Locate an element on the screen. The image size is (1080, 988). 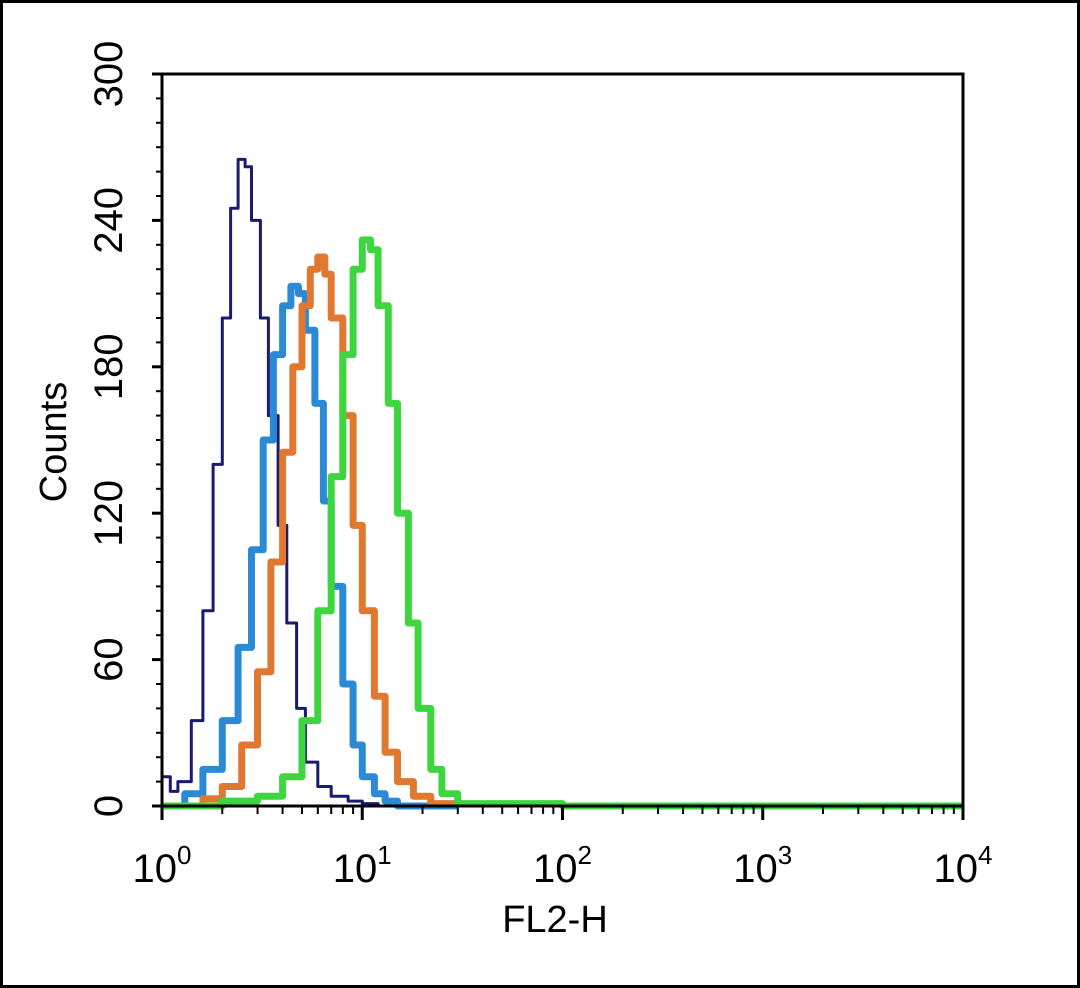
y-tick-label: 300 is located at coordinates (109, 74).